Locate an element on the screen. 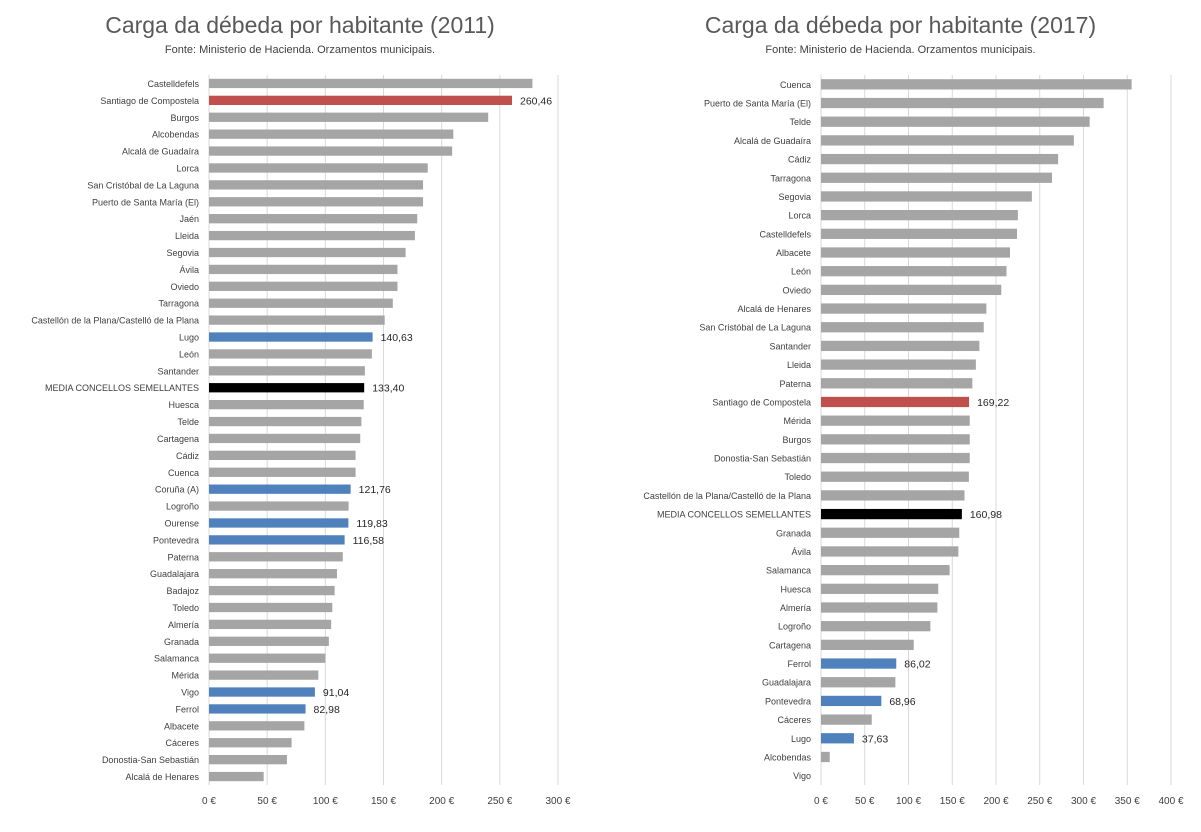 The height and width of the screenshot is (832, 1201). category-label: Cuenca is located at coordinates (183, 473).